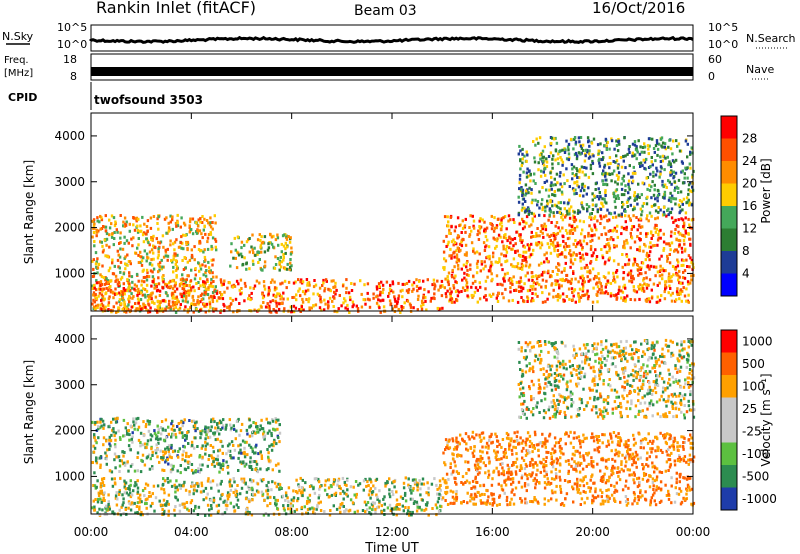  What do you see at coordinates (22, 97) in the screenshot?
I see `cpid-label: CPID` at bounding box center [22, 97].